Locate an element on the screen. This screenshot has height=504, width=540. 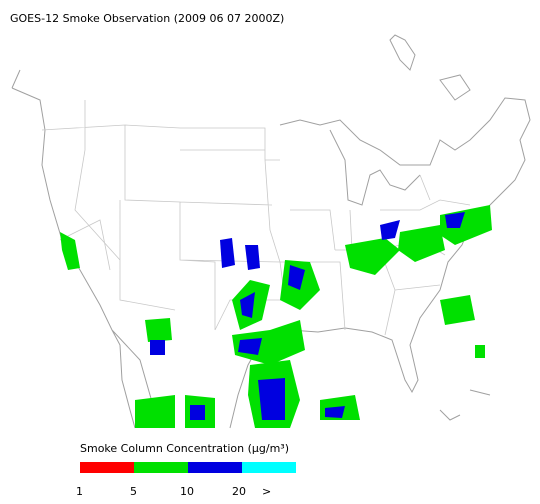
legend-label: > is located at coordinates (266, 491).